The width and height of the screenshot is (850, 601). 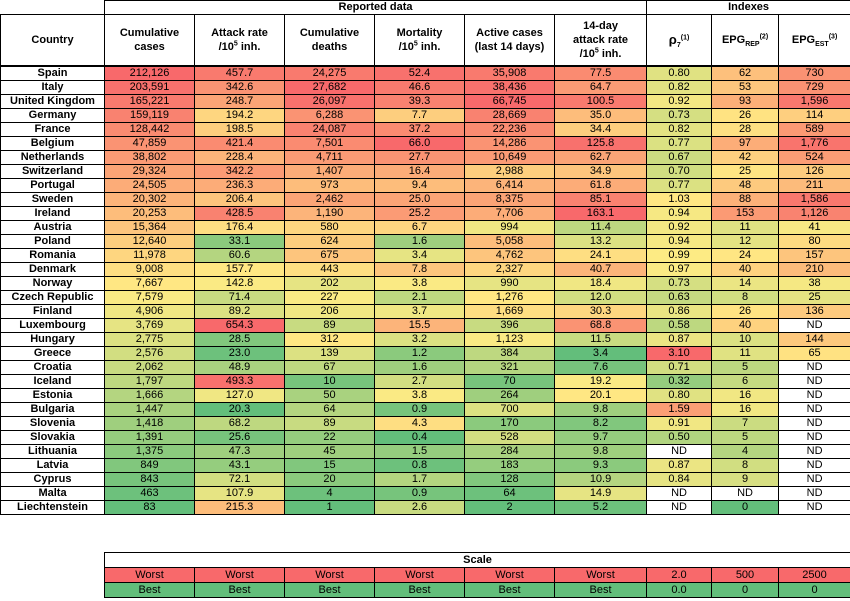 What do you see at coordinates (679, 381) in the screenshot?
I see `rho7-cell: 0.32` at bounding box center [679, 381].